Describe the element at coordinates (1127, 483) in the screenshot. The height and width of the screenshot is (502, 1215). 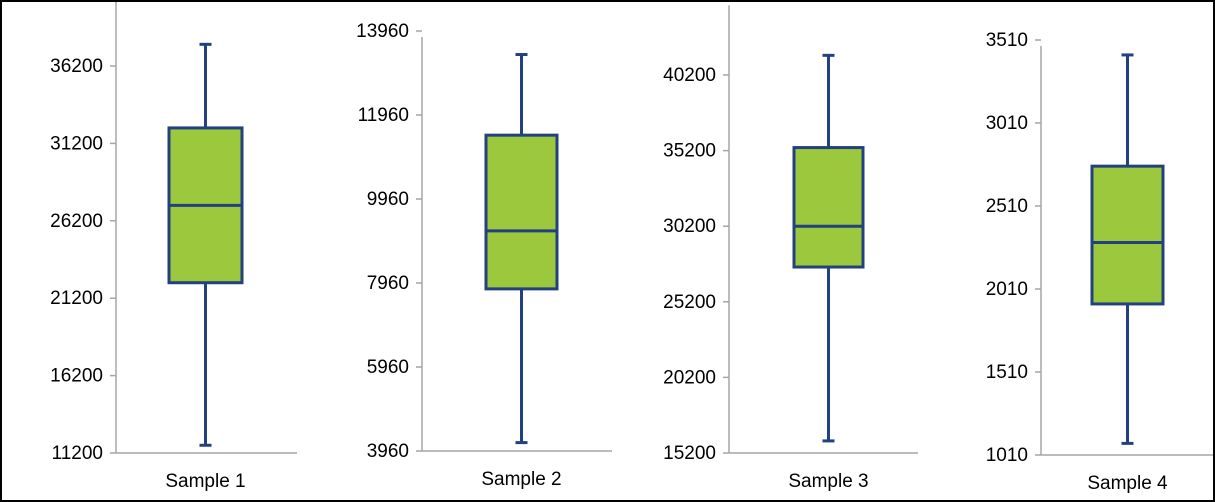
I see `x-category-label: Sample 4` at that location.